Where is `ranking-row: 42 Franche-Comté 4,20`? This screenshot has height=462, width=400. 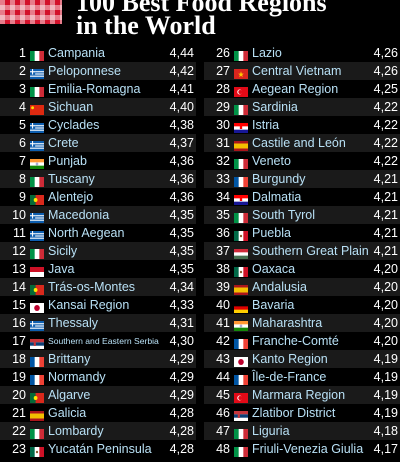 ranking-row: 42 Franche-Comté 4,20 is located at coordinates (302, 341).